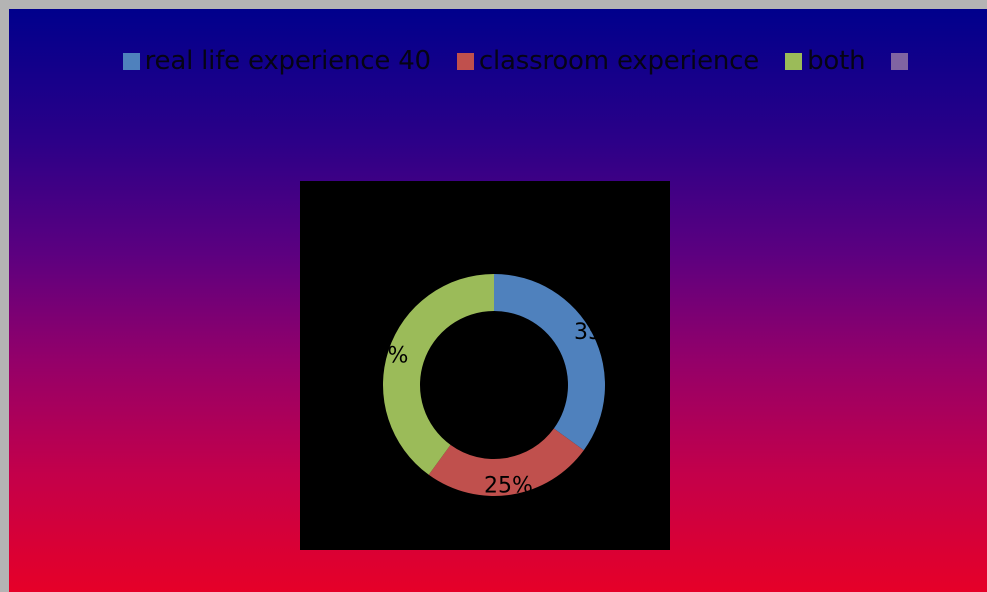 The width and height of the screenshot is (987, 592). I want to click on legend-item-classroom-experience: classroom experience, so click(608, 61).